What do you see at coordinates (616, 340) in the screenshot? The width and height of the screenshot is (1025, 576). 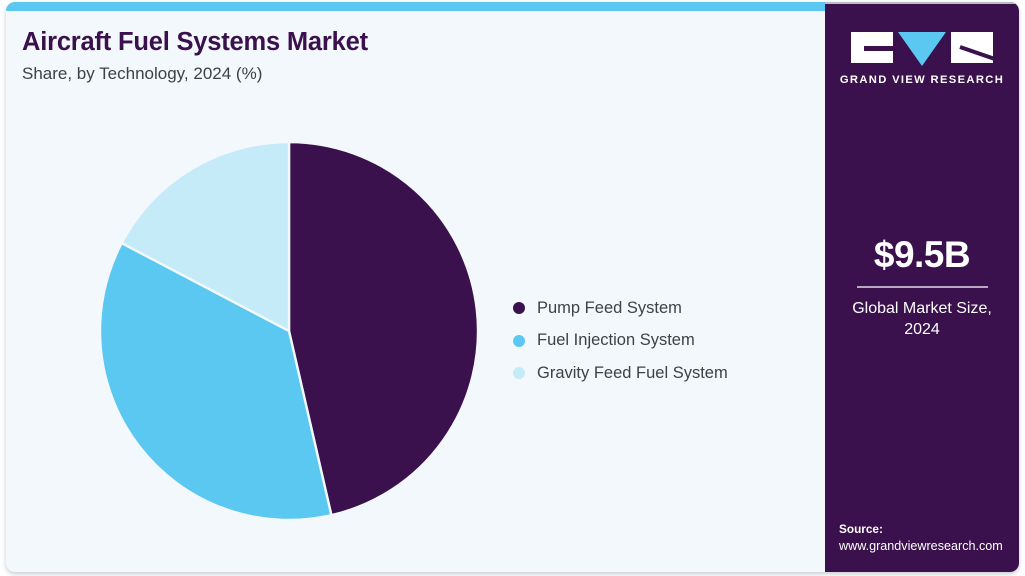 I see `legend-item-label: Fuel Injection System` at bounding box center [616, 340].